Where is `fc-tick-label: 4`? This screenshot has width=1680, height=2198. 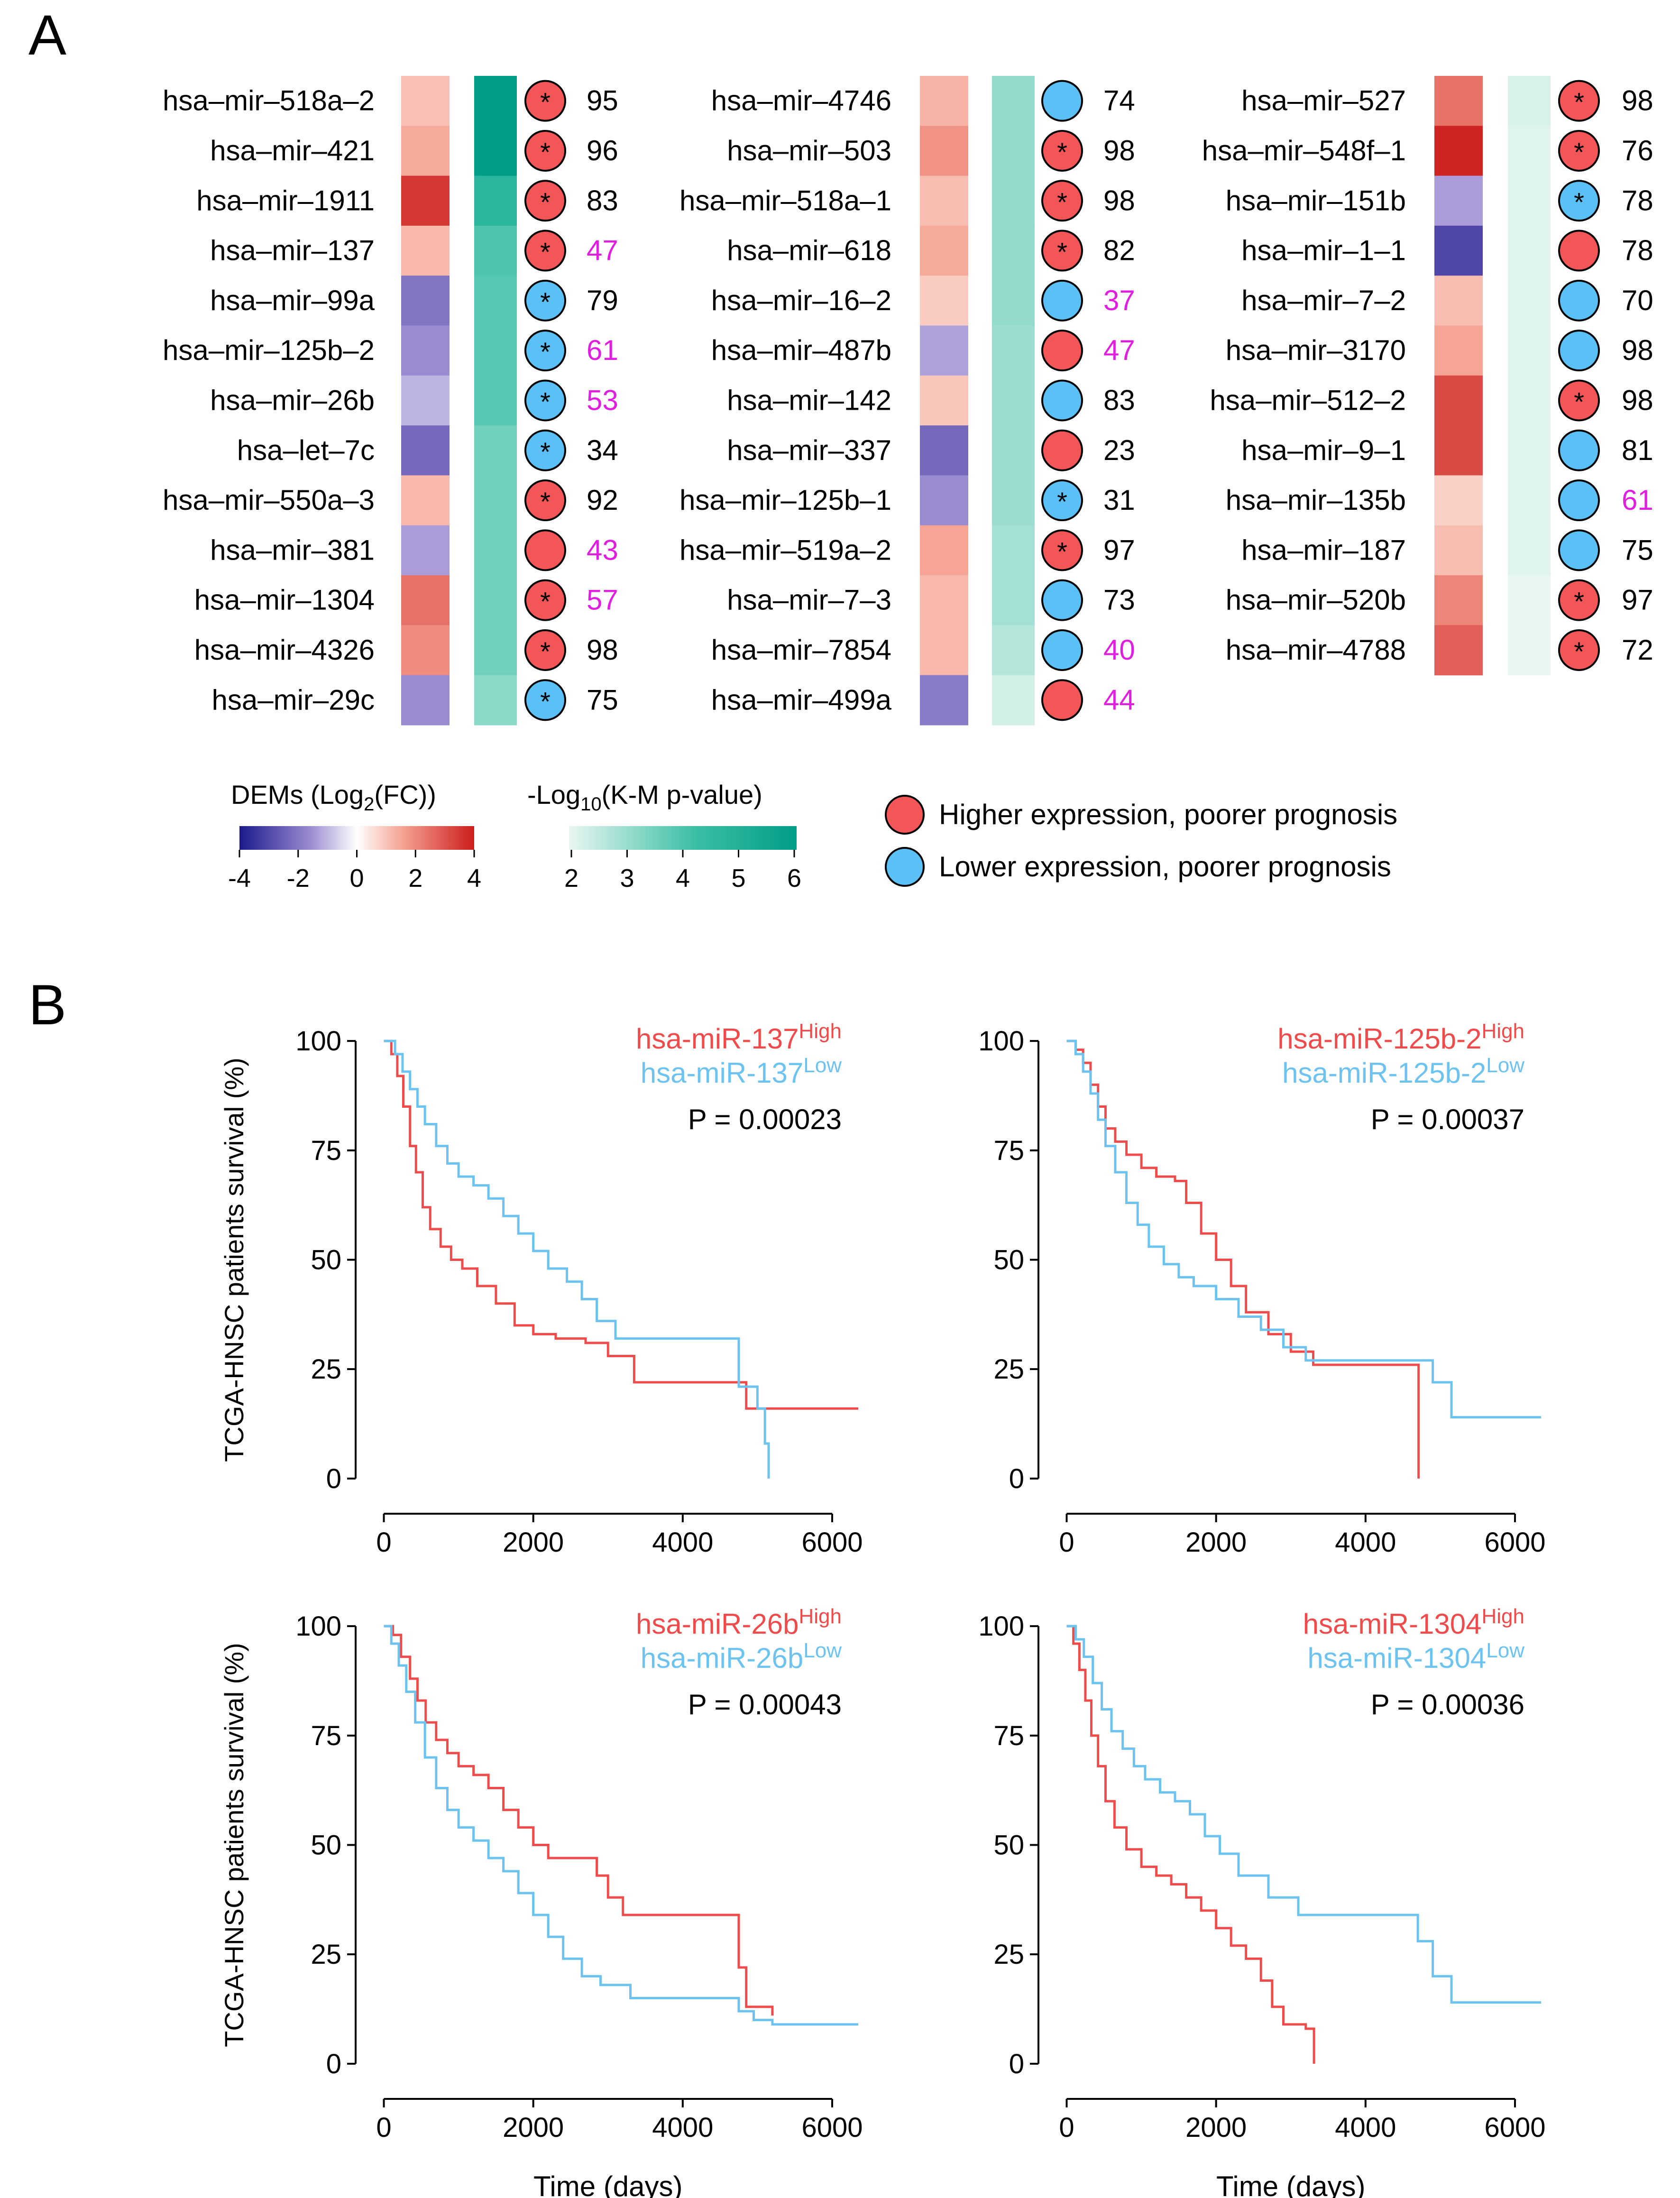 fc-tick-label: 4 is located at coordinates (474, 878).